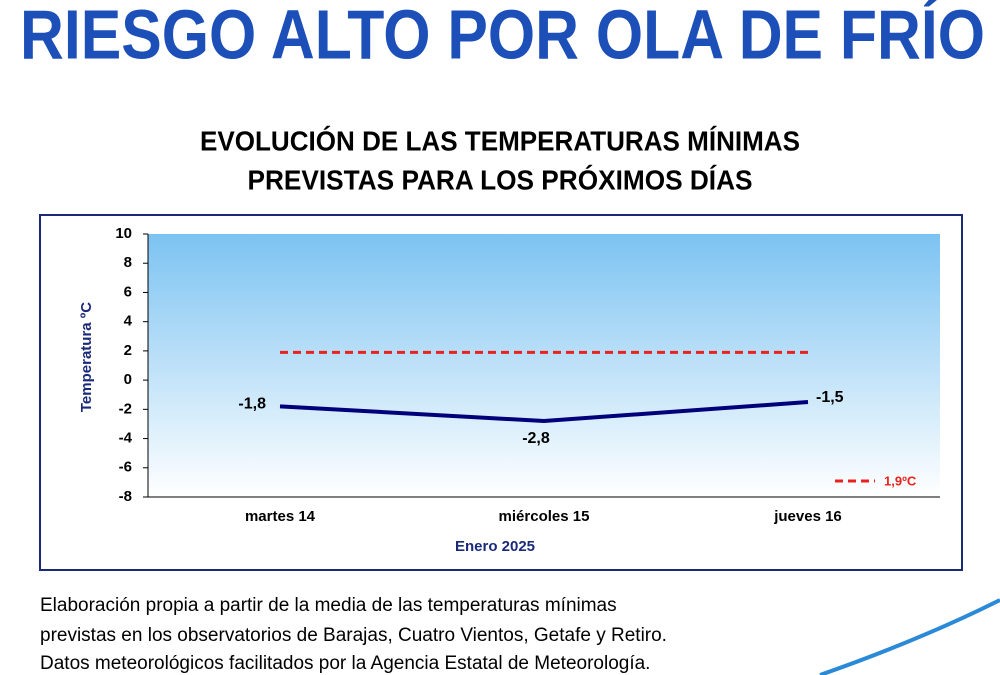 The height and width of the screenshot is (675, 1000). What do you see at coordinates (280, 516) in the screenshot?
I see `x-tick-label: martes 14` at bounding box center [280, 516].